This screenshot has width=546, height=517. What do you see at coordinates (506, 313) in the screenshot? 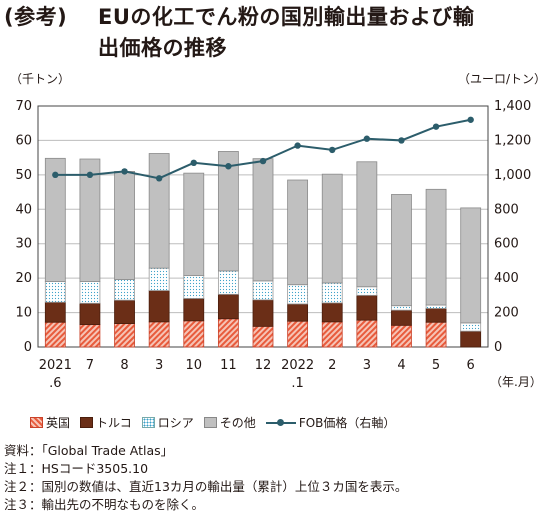
I see `y-right-tick-label: 200` at bounding box center [506, 313].